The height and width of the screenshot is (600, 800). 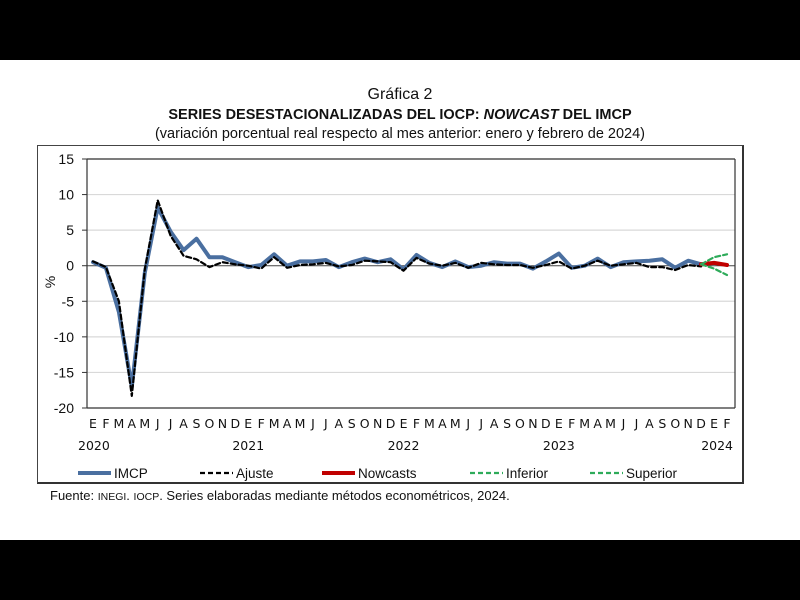 I want to click on x-year-label: 2020, so click(x=94, y=445).